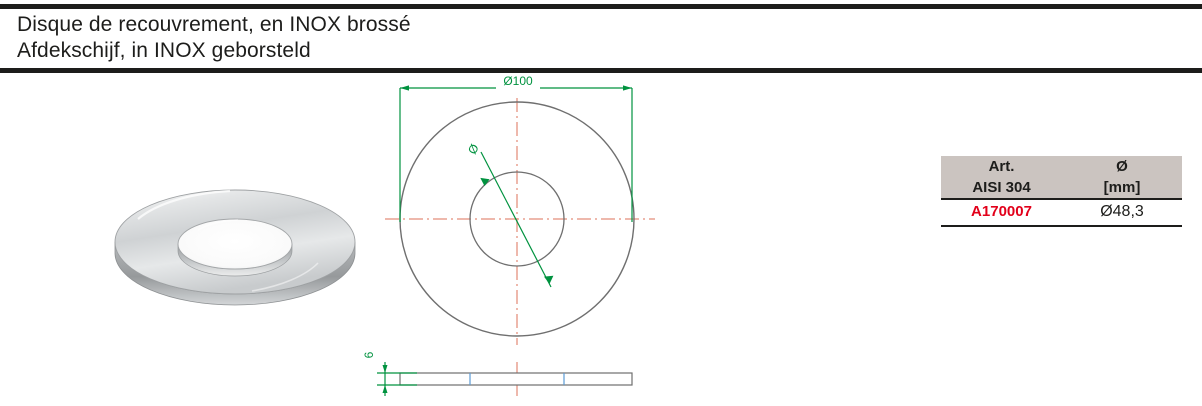 The image size is (1202, 406). I want to click on column-header-diameter-line2: [mm], so click(1122, 187).